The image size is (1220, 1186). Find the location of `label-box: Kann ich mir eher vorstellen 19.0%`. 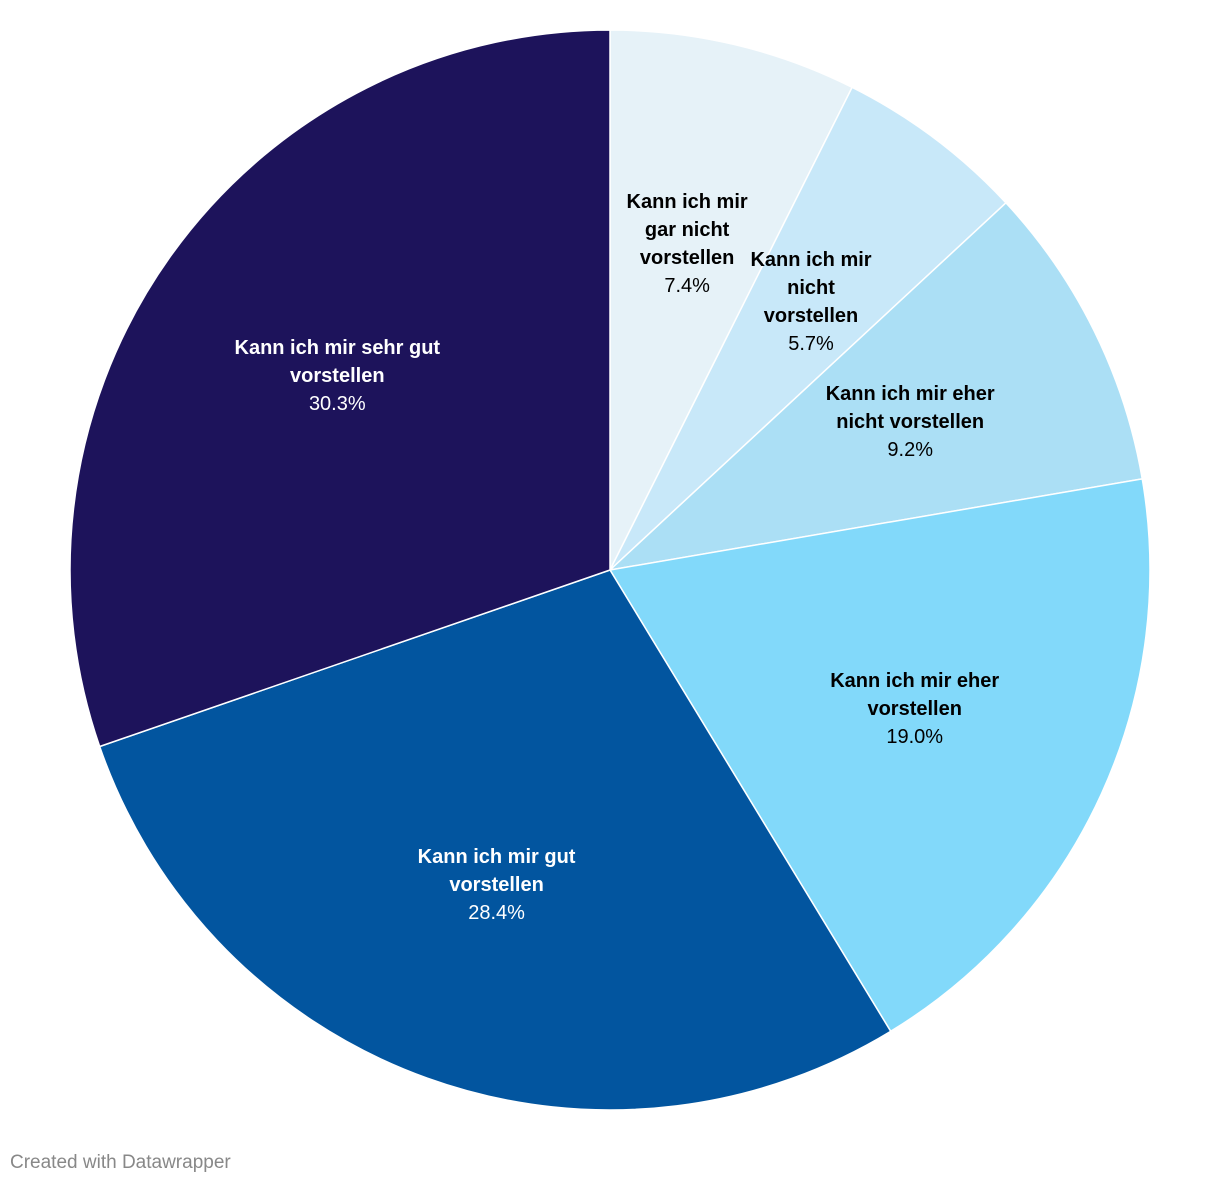

label-box: Kann ich mir eher vorstellen 19.0% is located at coordinates (915, 709).